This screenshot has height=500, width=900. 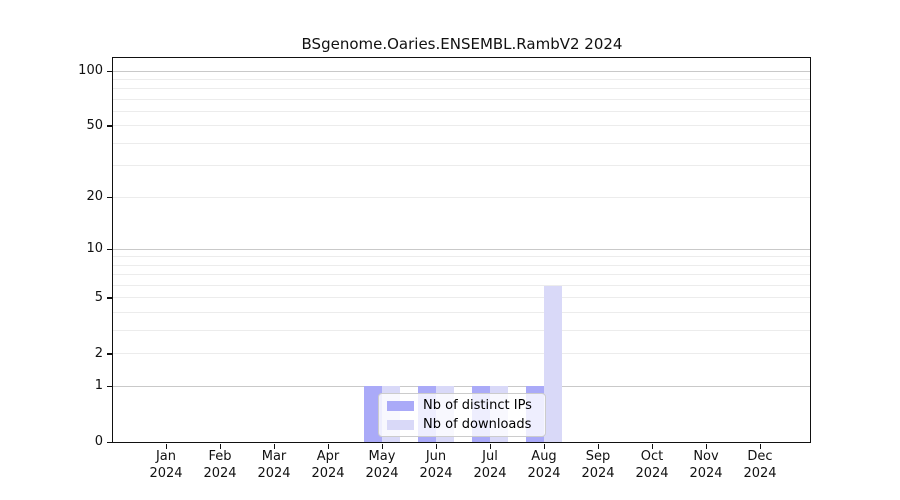 I want to click on x-tick-label-aug: Aug 2024, so click(x=544, y=465).